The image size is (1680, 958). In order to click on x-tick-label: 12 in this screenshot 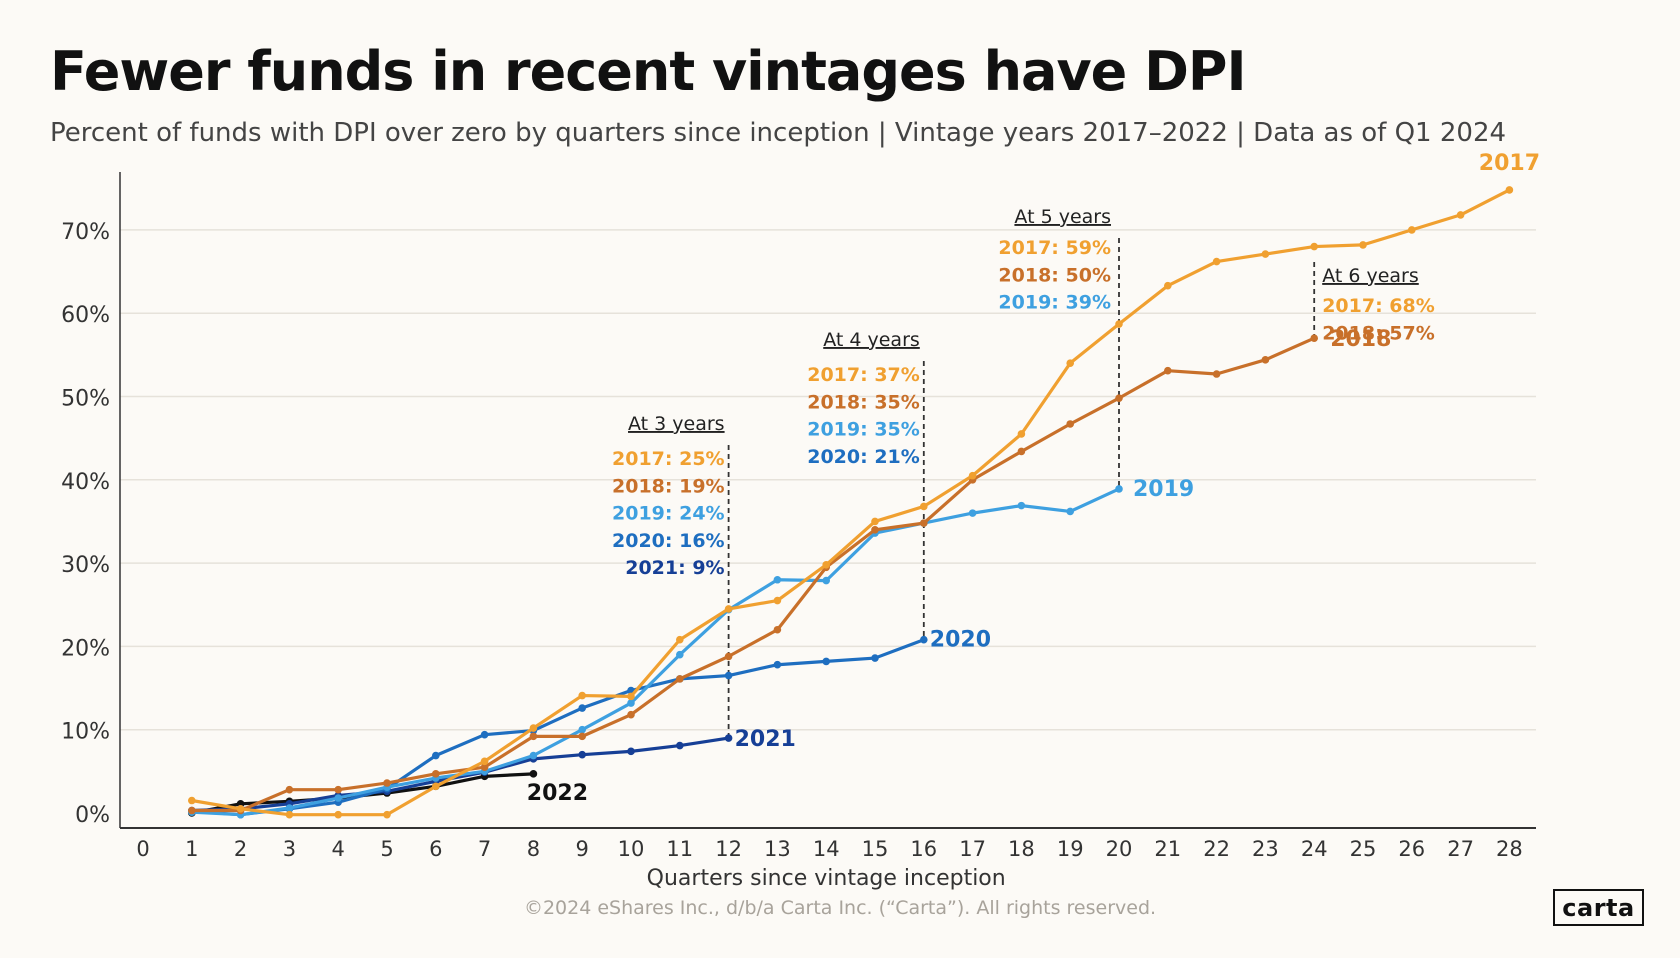, I will do `click(728, 849)`.